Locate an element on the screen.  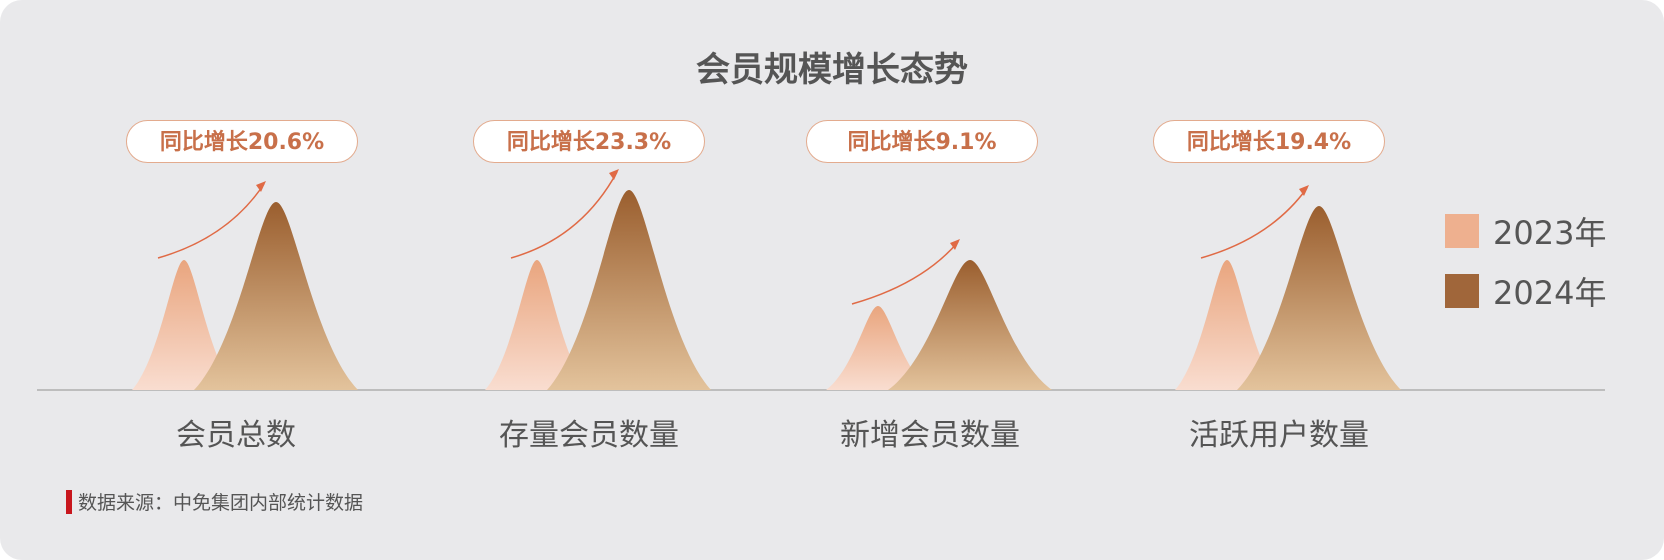
source-marker is located at coordinates (69, 501).